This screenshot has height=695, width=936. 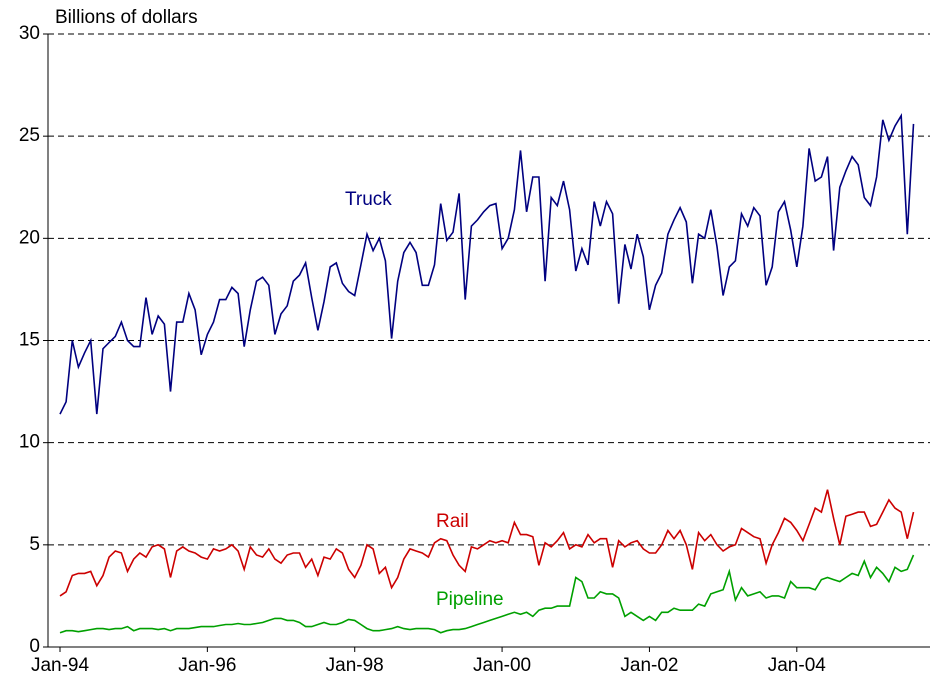 What do you see at coordinates (649, 665) in the screenshot?
I see `x-tick-label: Jan-02` at bounding box center [649, 665].